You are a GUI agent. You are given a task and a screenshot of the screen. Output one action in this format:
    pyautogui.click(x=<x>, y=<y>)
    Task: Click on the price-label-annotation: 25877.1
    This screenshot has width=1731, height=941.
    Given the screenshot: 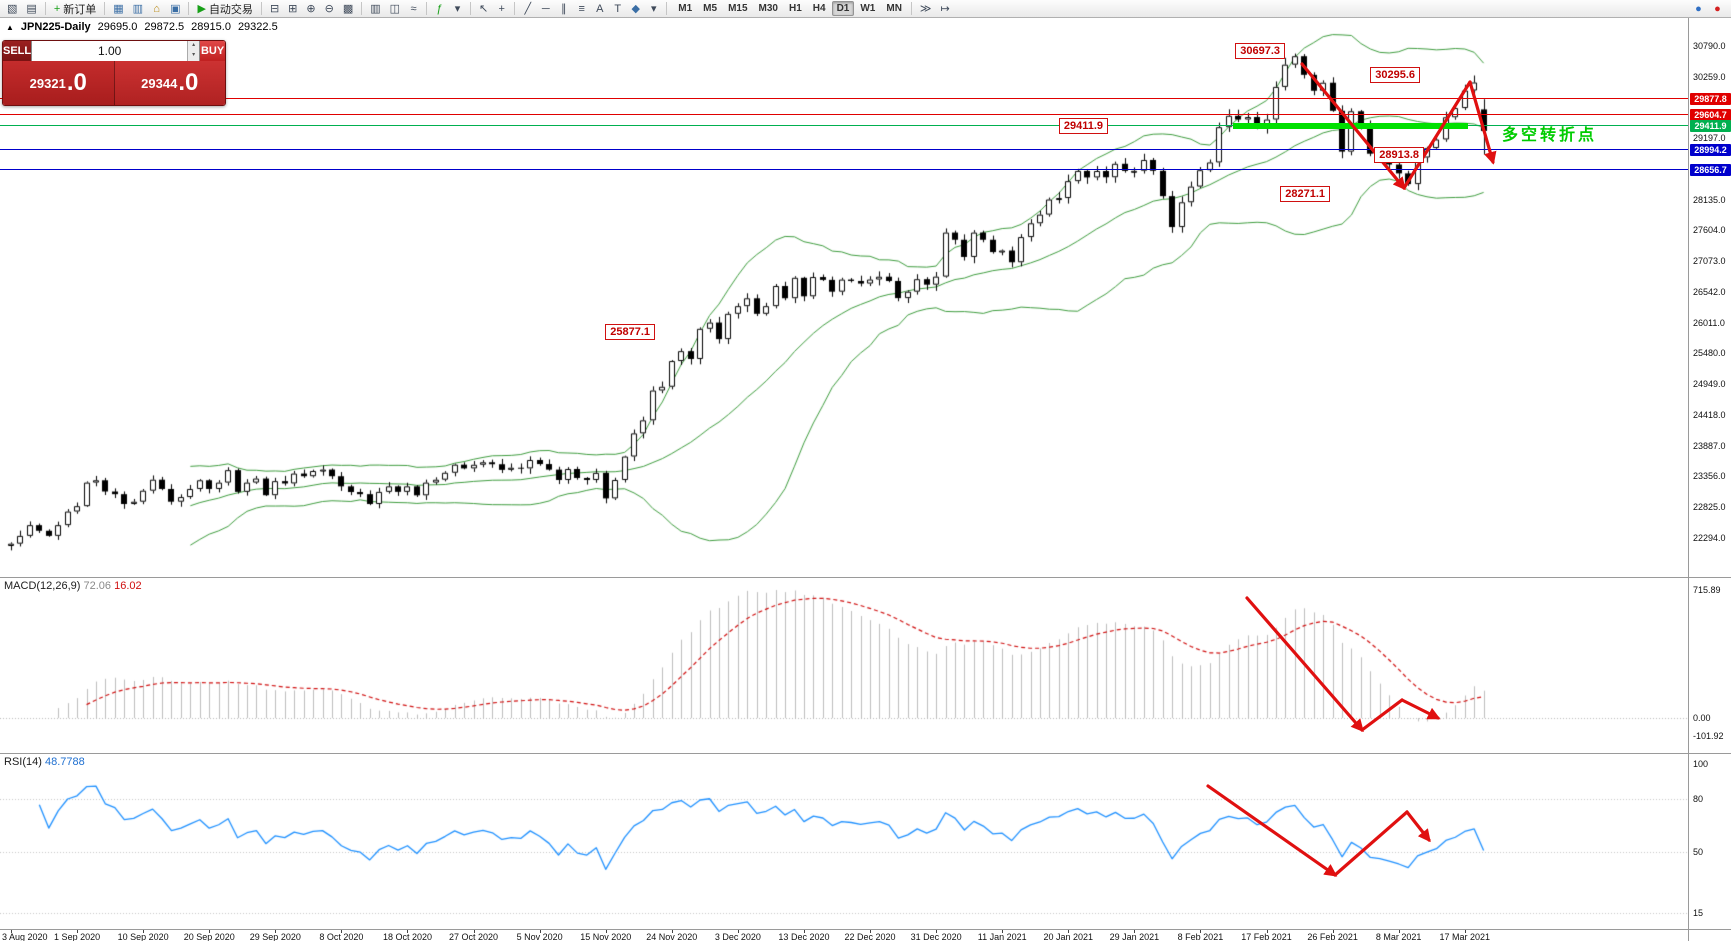 What is the action you would take?
    pyautogui.click(x=630, y=332)
    